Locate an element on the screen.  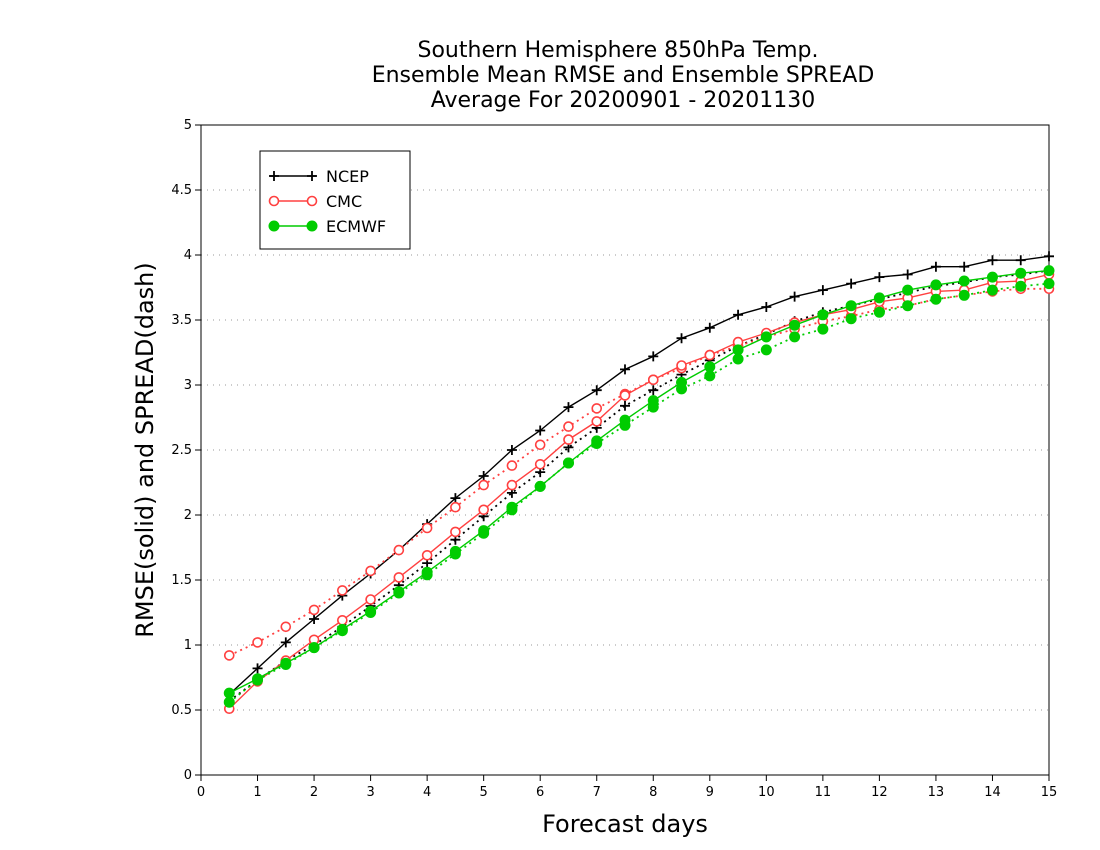
title-line-2: Ensemble Mean RMSE and Ensemble SPREAD is located at coordinates (623, 75).